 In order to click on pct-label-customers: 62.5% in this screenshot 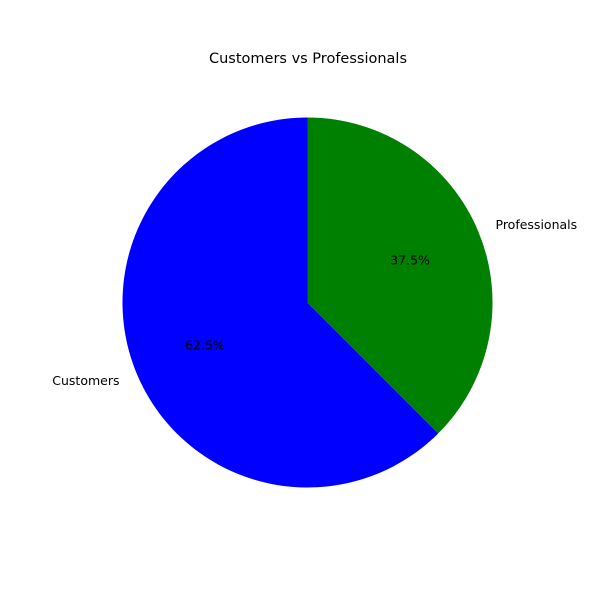, I will do `click(205, 344)`.